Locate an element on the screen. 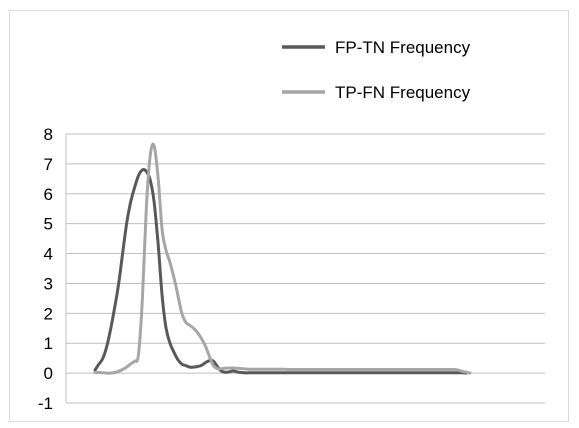 This screenshot has height=428, width=579. legend-label-1: TP-FN Frequency is located at coordinates (403, 92).